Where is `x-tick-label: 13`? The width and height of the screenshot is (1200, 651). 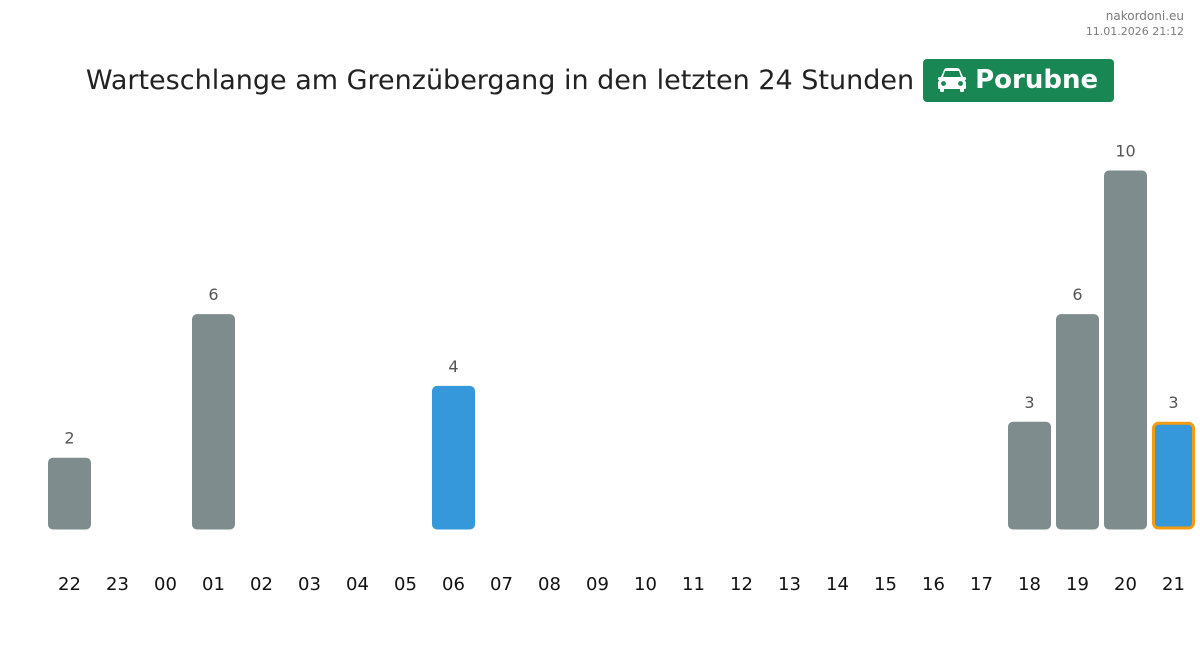 x-tick-label: 13 is located at coordinates (789, 584).